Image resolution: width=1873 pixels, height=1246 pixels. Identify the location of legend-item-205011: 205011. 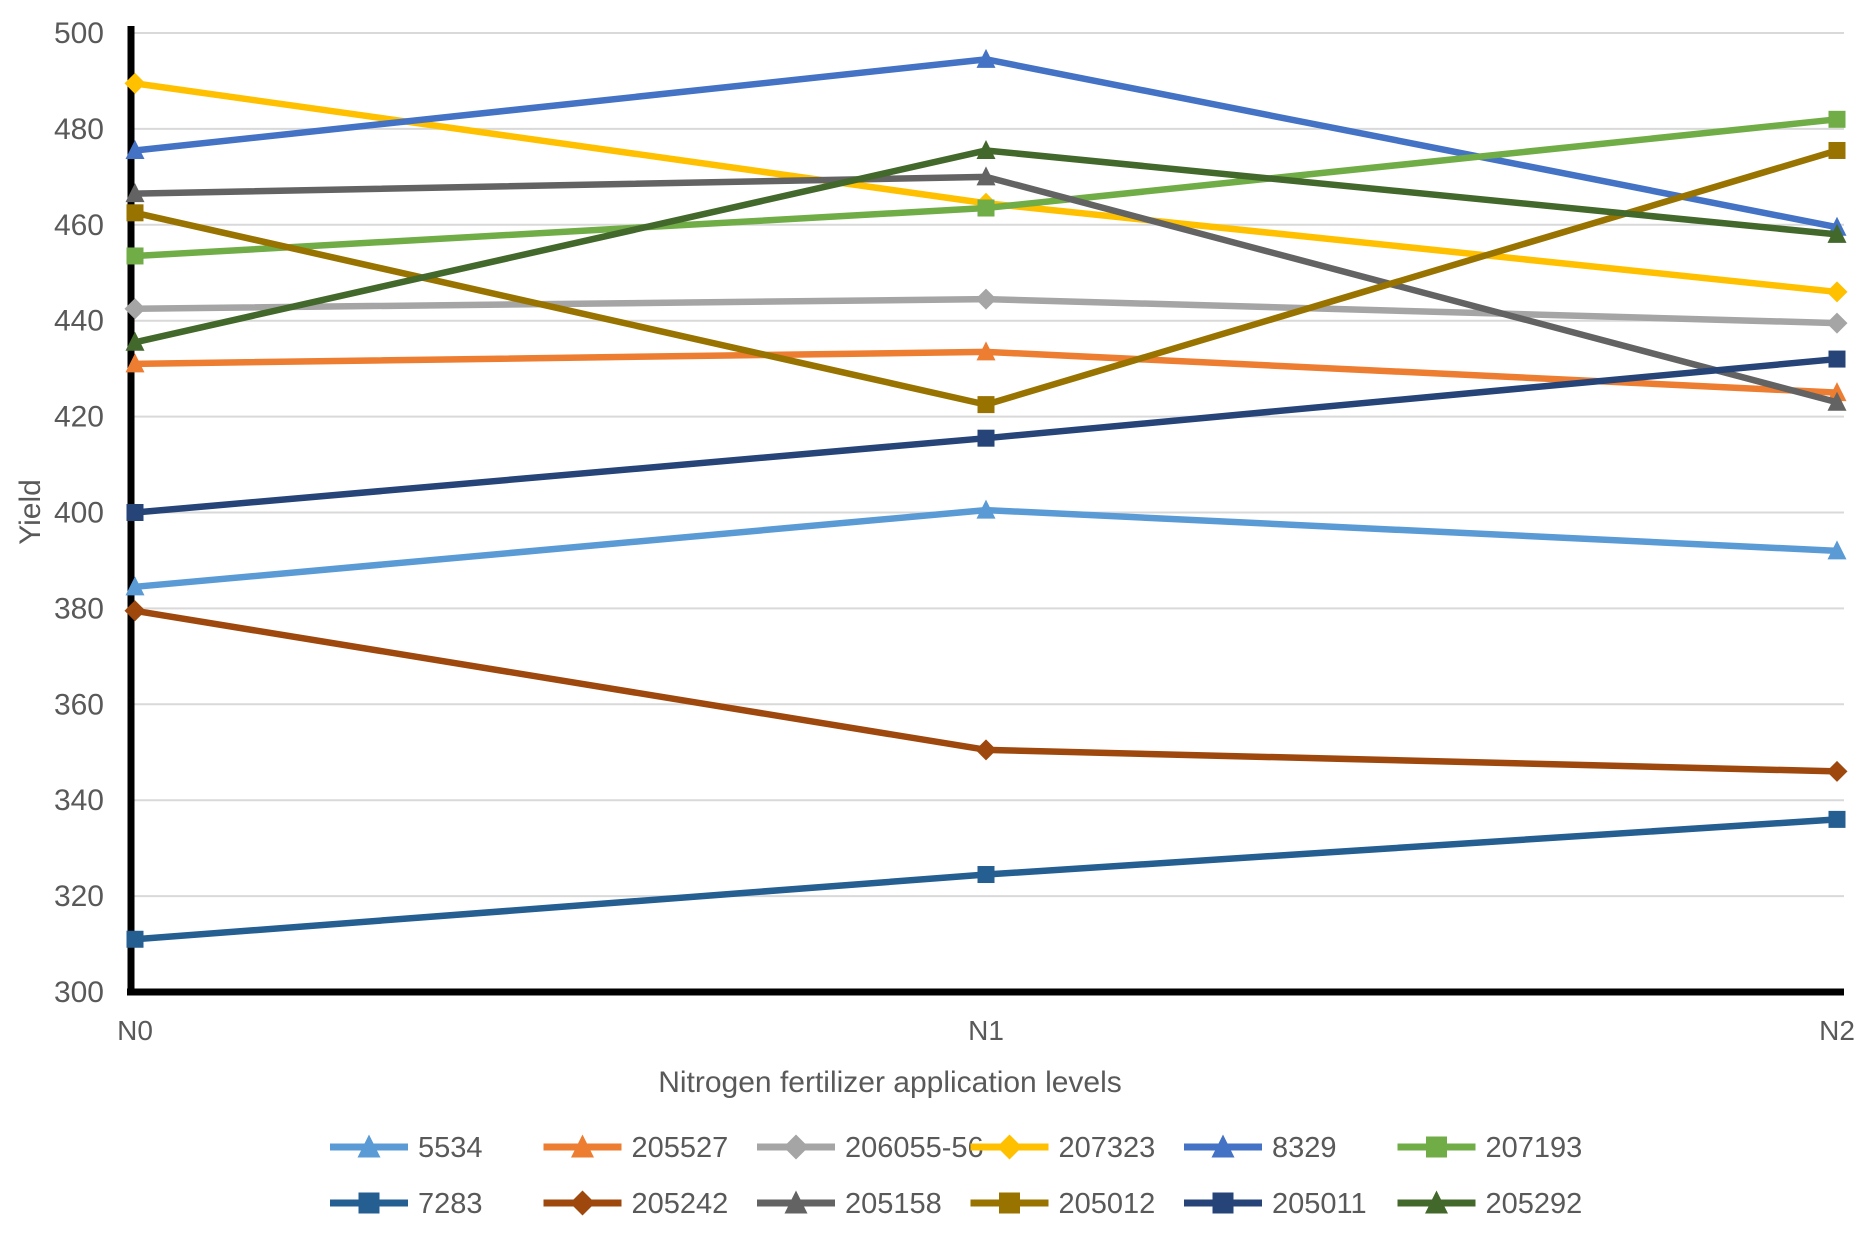
(1275, 1204).